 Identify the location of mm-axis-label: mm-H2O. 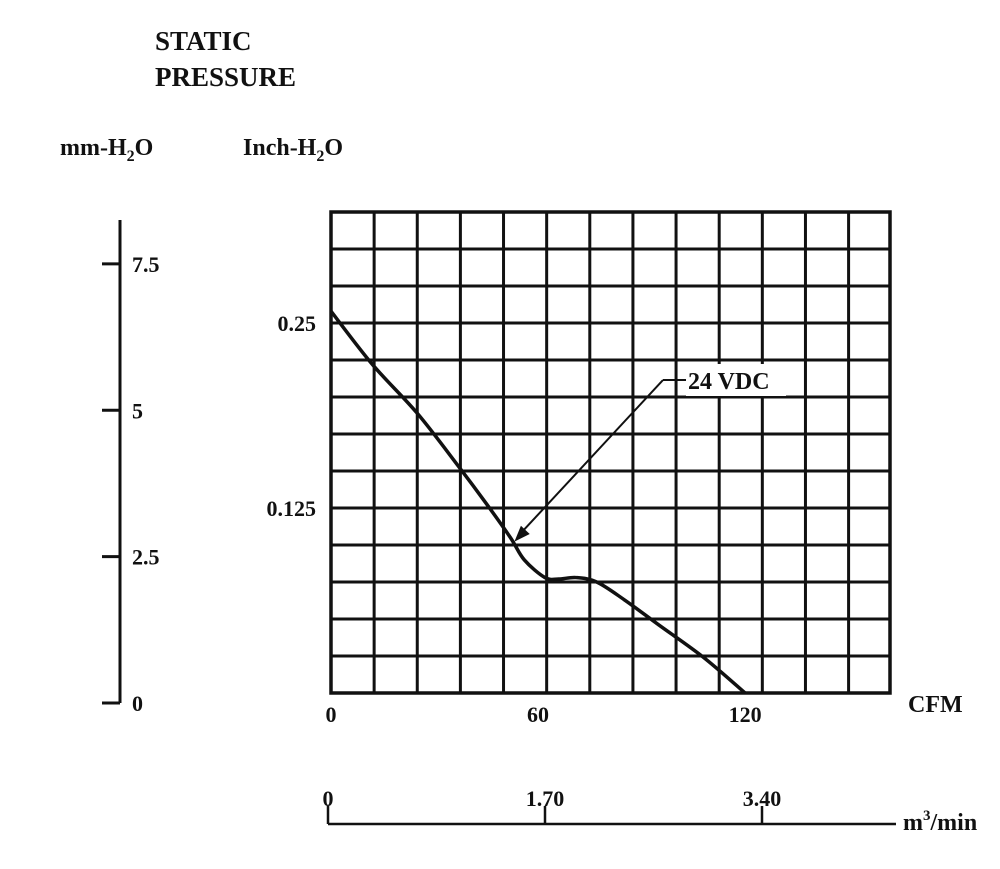
(106, 150).